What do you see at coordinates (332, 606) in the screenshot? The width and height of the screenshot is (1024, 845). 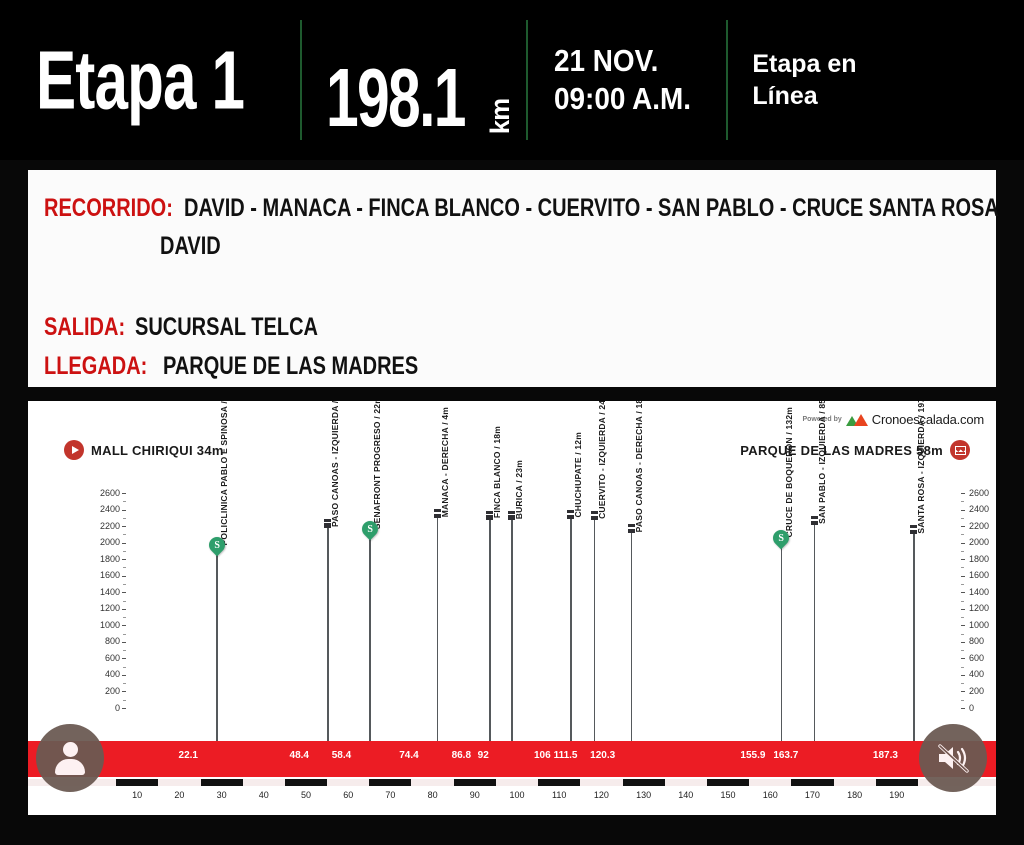 I see `peak-marker: PASO CANOAS - IZQUIERDA / 118m` at bounding box center [332, 606].